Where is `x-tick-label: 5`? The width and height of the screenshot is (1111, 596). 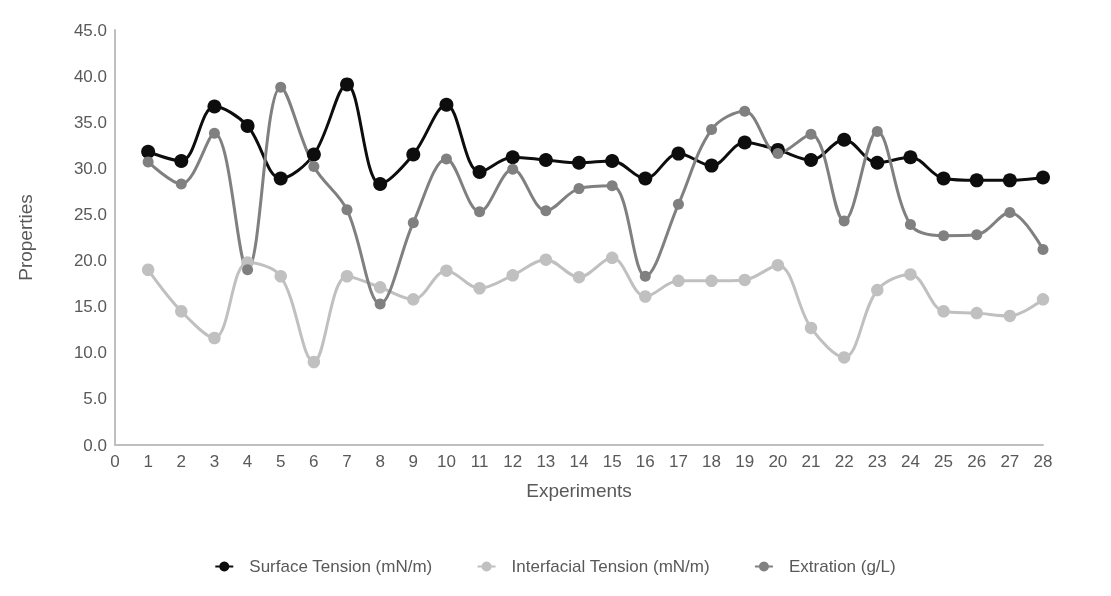 x-tick-label: 5 is located at coordinates (280, 461).